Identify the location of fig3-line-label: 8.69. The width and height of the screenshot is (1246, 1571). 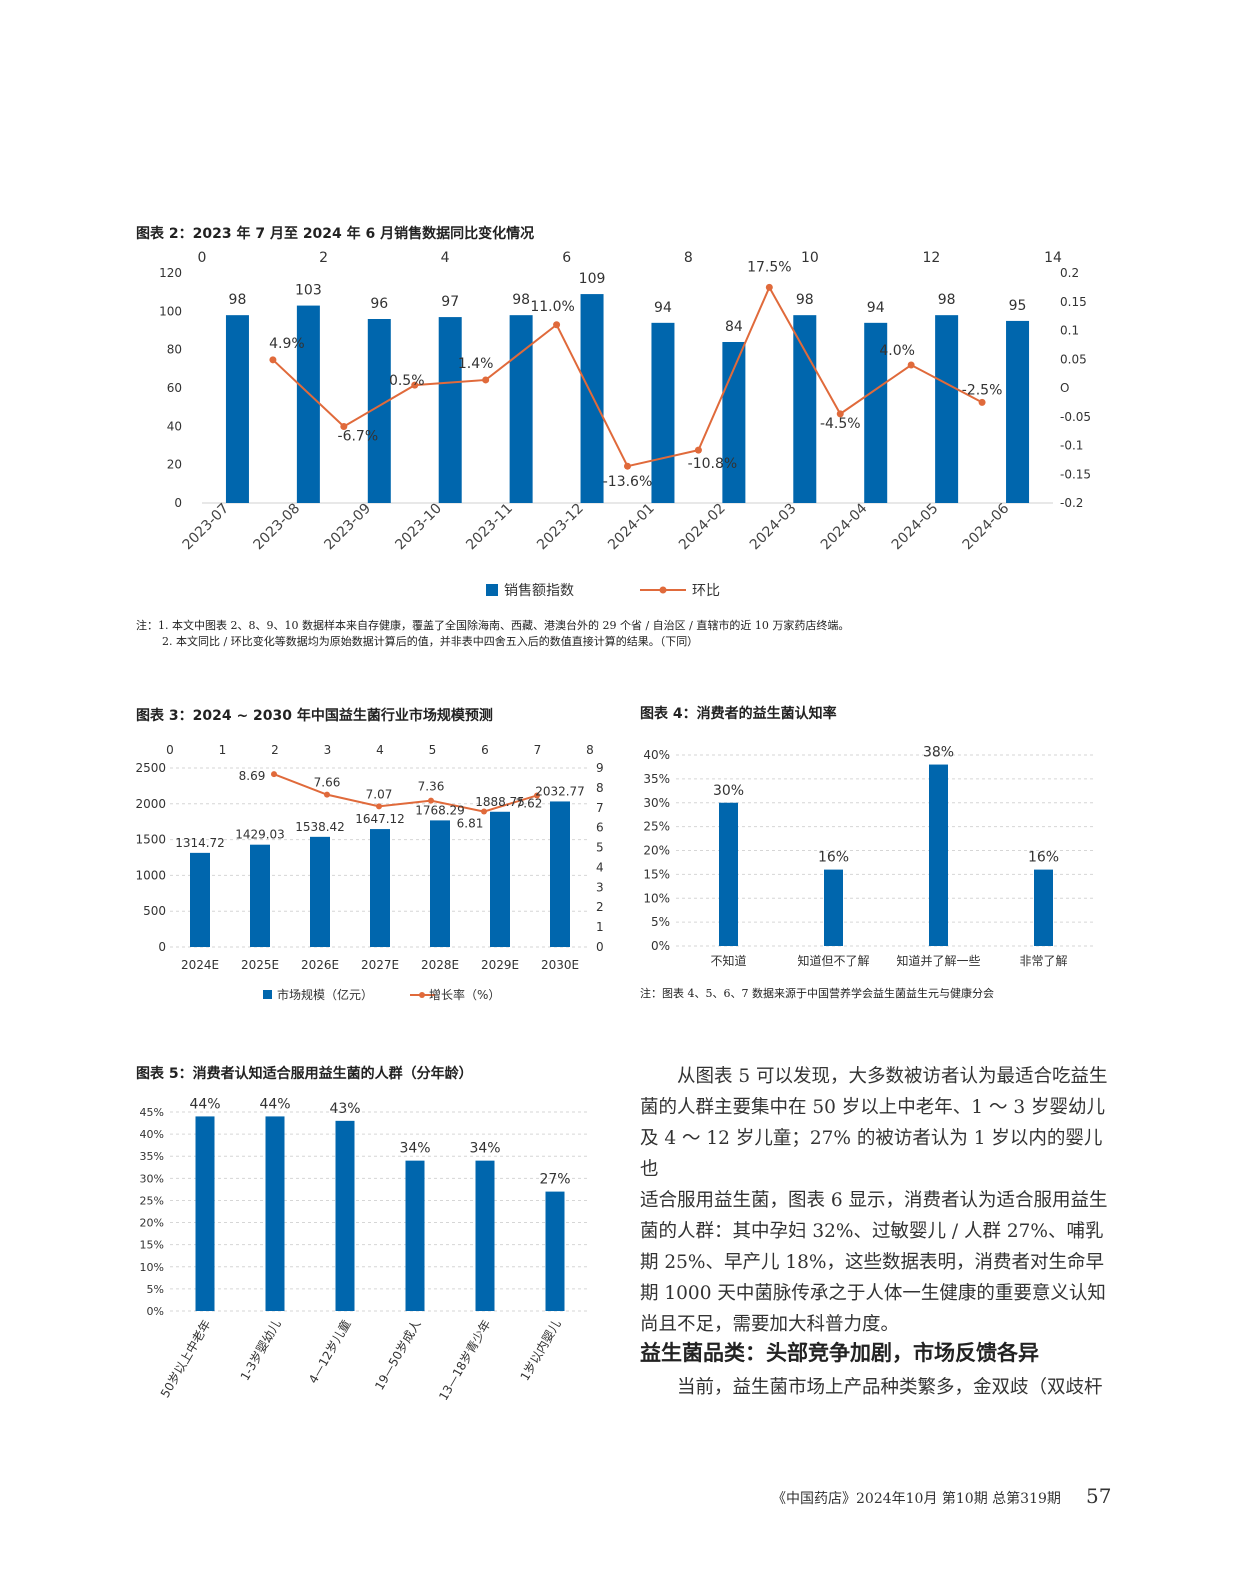
(252, 776).